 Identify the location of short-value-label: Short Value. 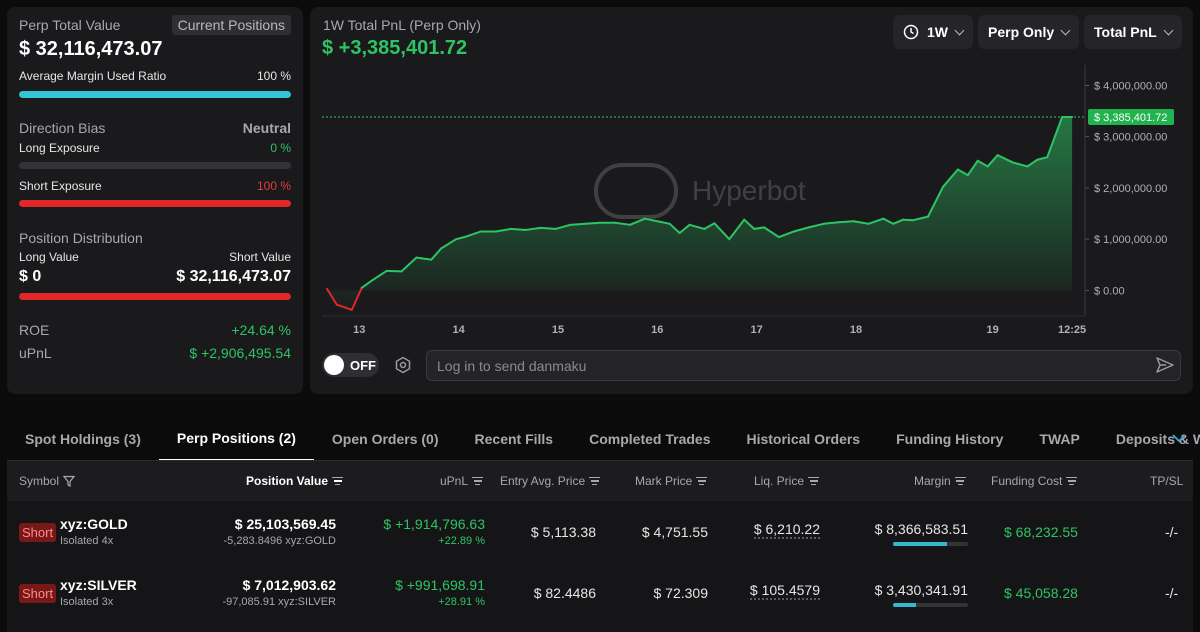
(260, 257).